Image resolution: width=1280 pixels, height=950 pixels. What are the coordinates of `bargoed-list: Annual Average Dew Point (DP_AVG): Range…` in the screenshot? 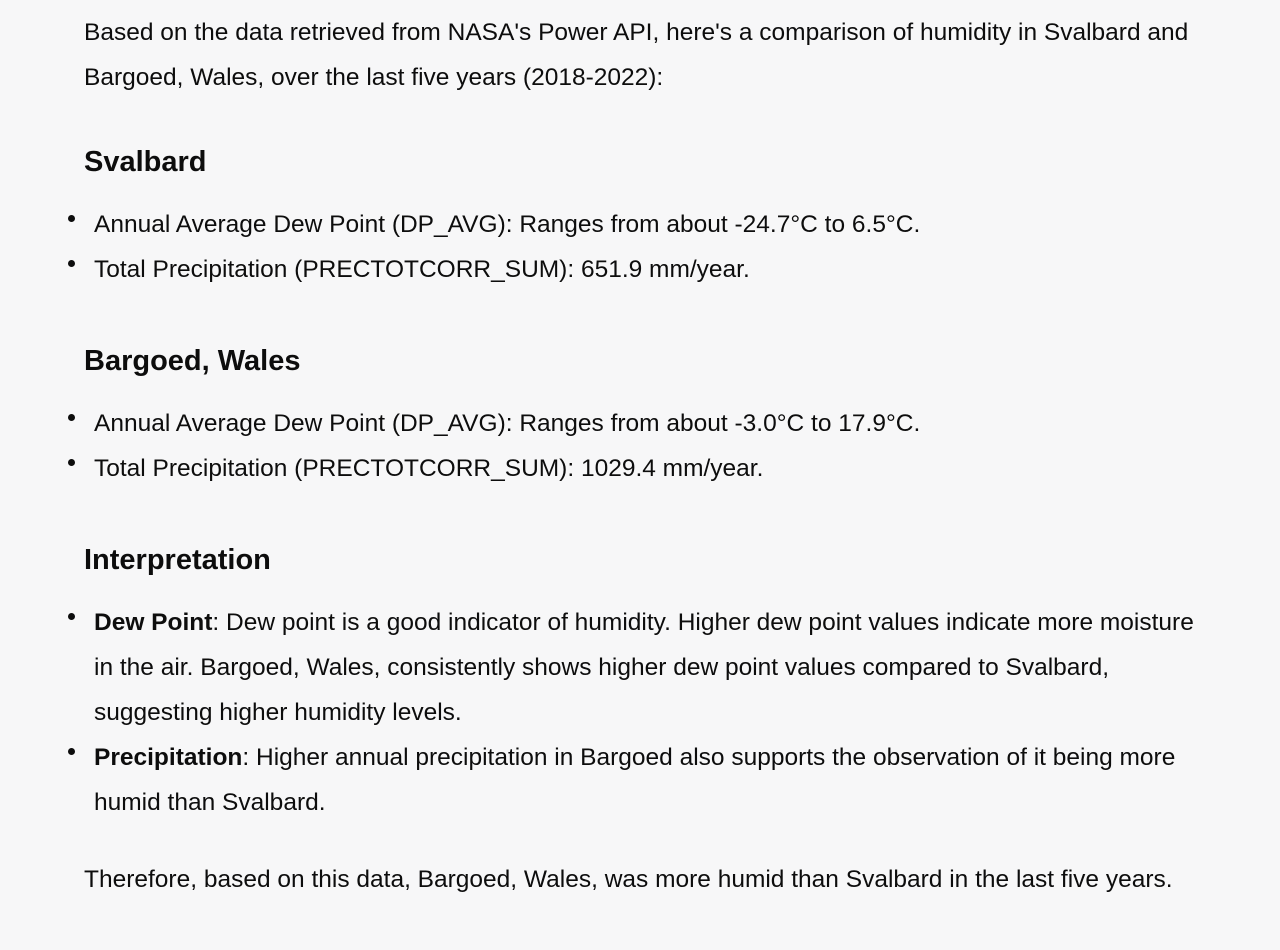 It's located at (631, 446).